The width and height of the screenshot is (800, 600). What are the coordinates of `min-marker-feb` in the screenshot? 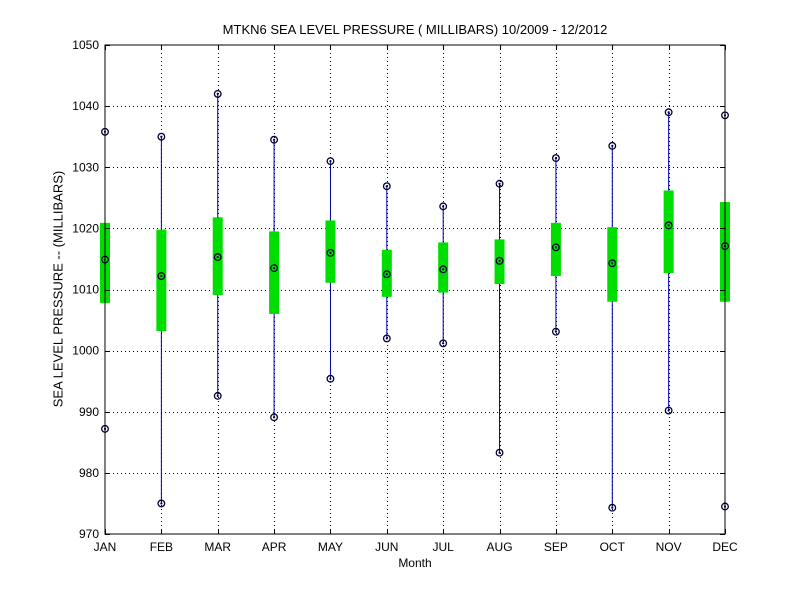 It's located at (161, 503).